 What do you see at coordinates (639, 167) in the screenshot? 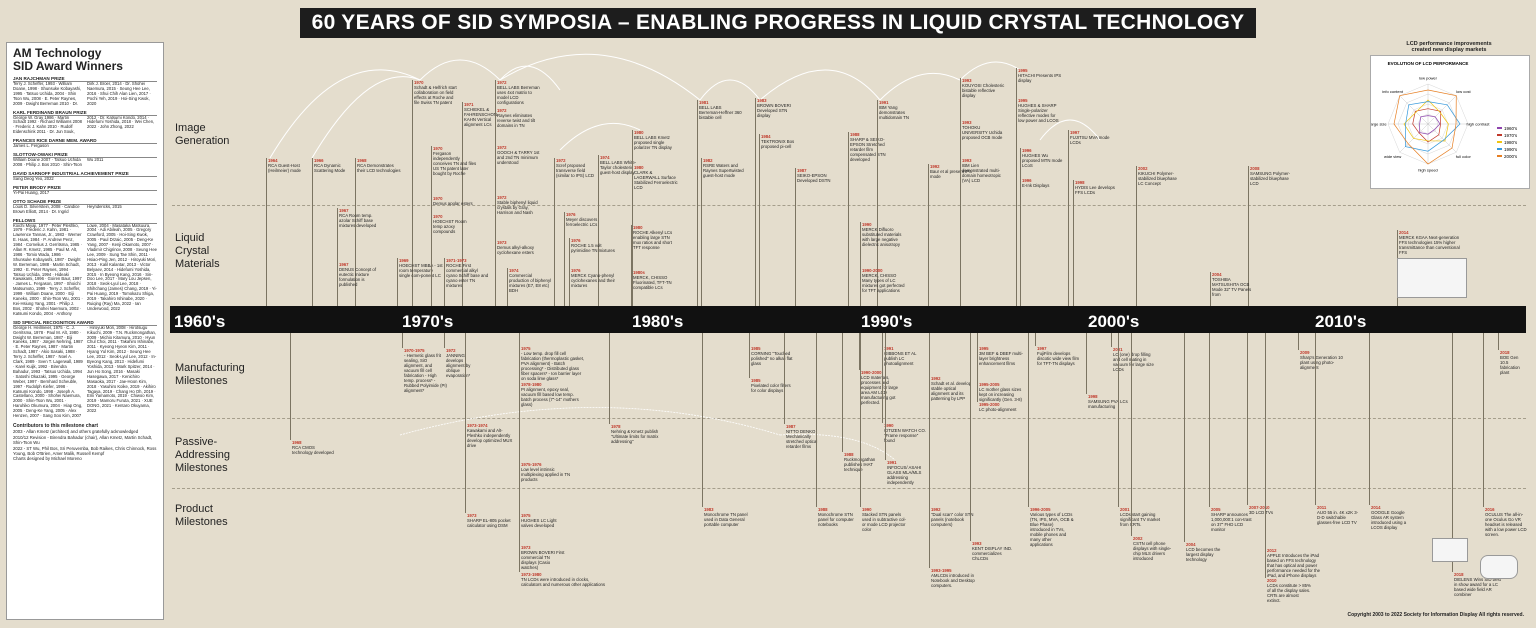
I see `milestone-year: 1980` at bounding box center [639, 167].